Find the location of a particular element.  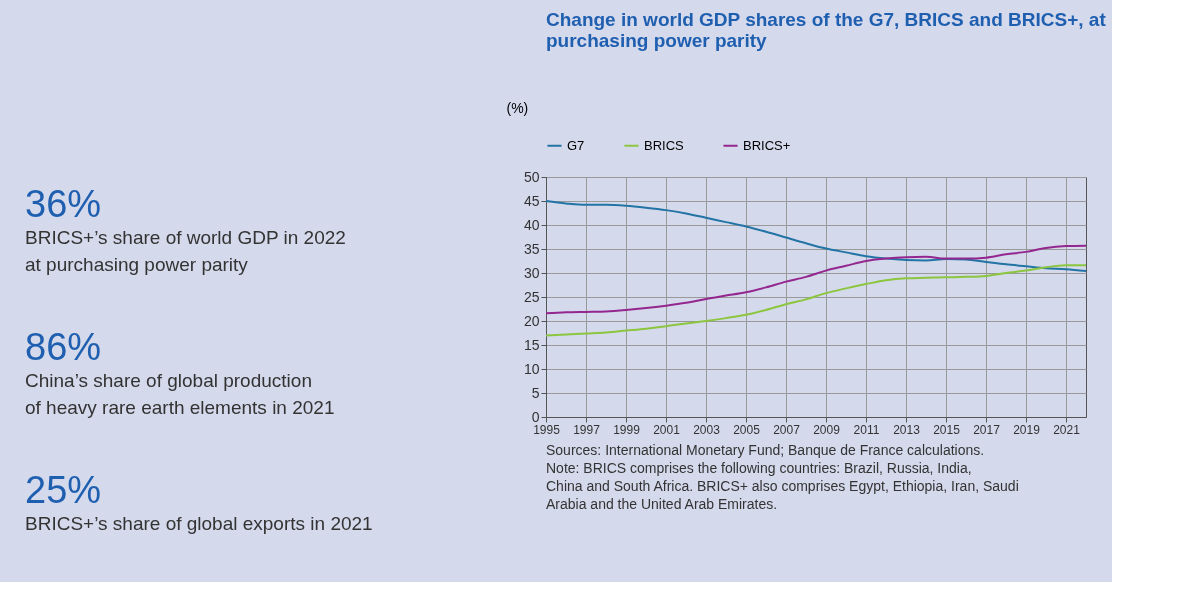

y-tick-label: 40 is located at coordinates (531, 224).